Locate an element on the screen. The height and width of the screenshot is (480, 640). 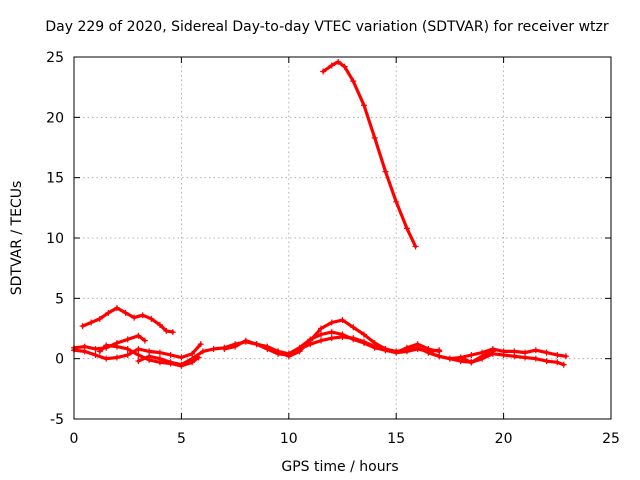
y-tick-label: 5 is located at coordinates (59, 299).